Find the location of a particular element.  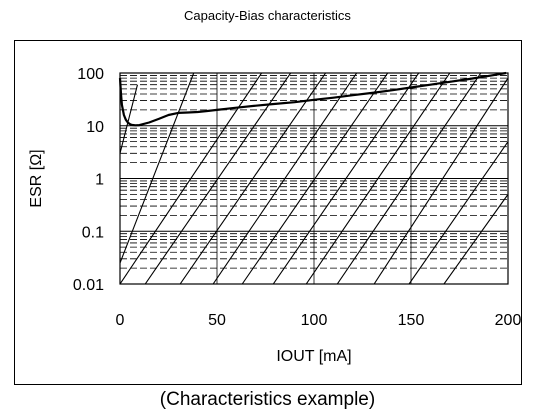

chart-title: Capacity-Bias characteristics is located at coordinates (267, 15).